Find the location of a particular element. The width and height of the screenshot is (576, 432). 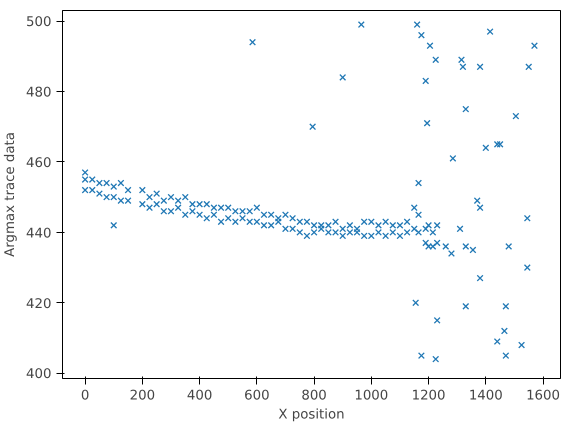

x-tick-label: 800 is located at coordinates (314, 396).